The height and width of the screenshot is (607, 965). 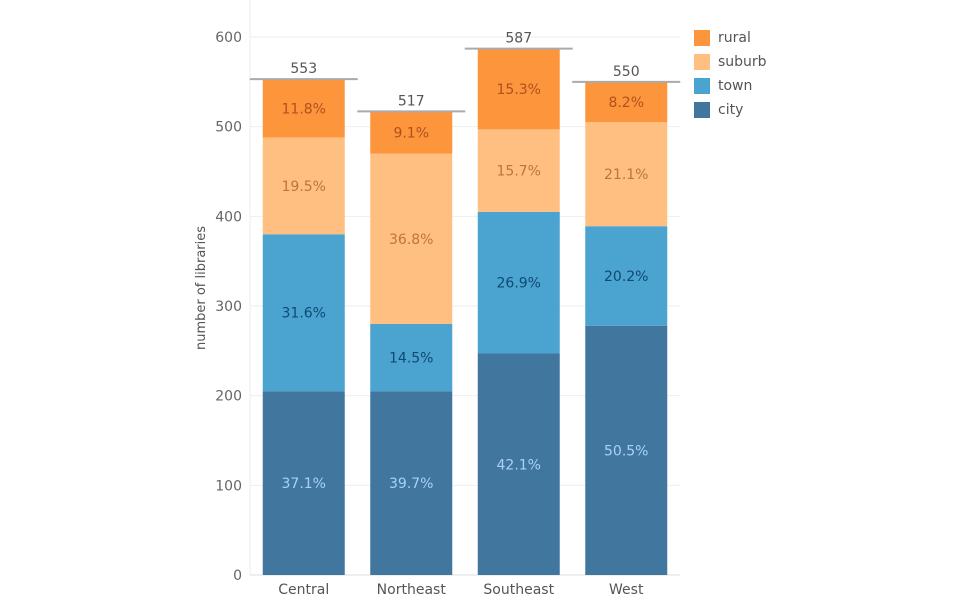 I want to click on percent-label: 19.5%, so click(x=304, y=187).